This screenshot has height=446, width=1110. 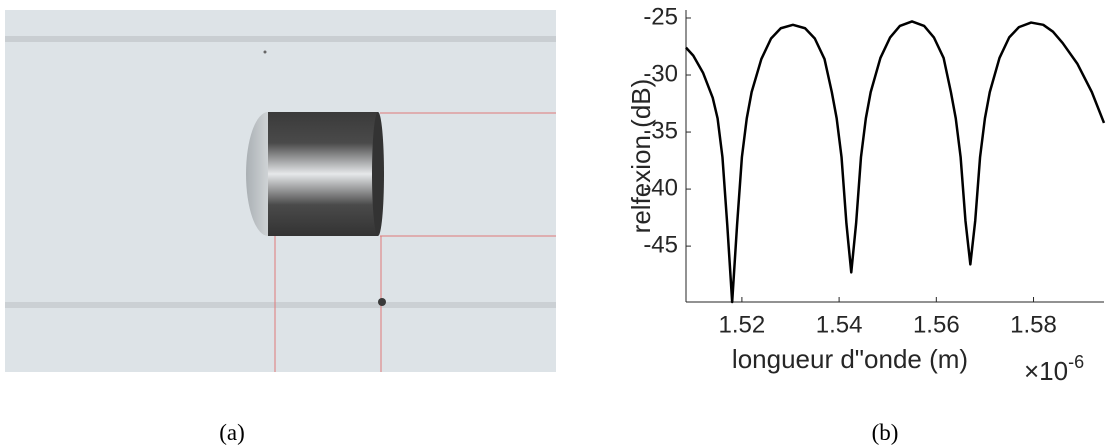 What do you see at coordinates (742, 324) in the screenshot?
I see `x-tick-label: 1.52` at bounding box center [742, 324].